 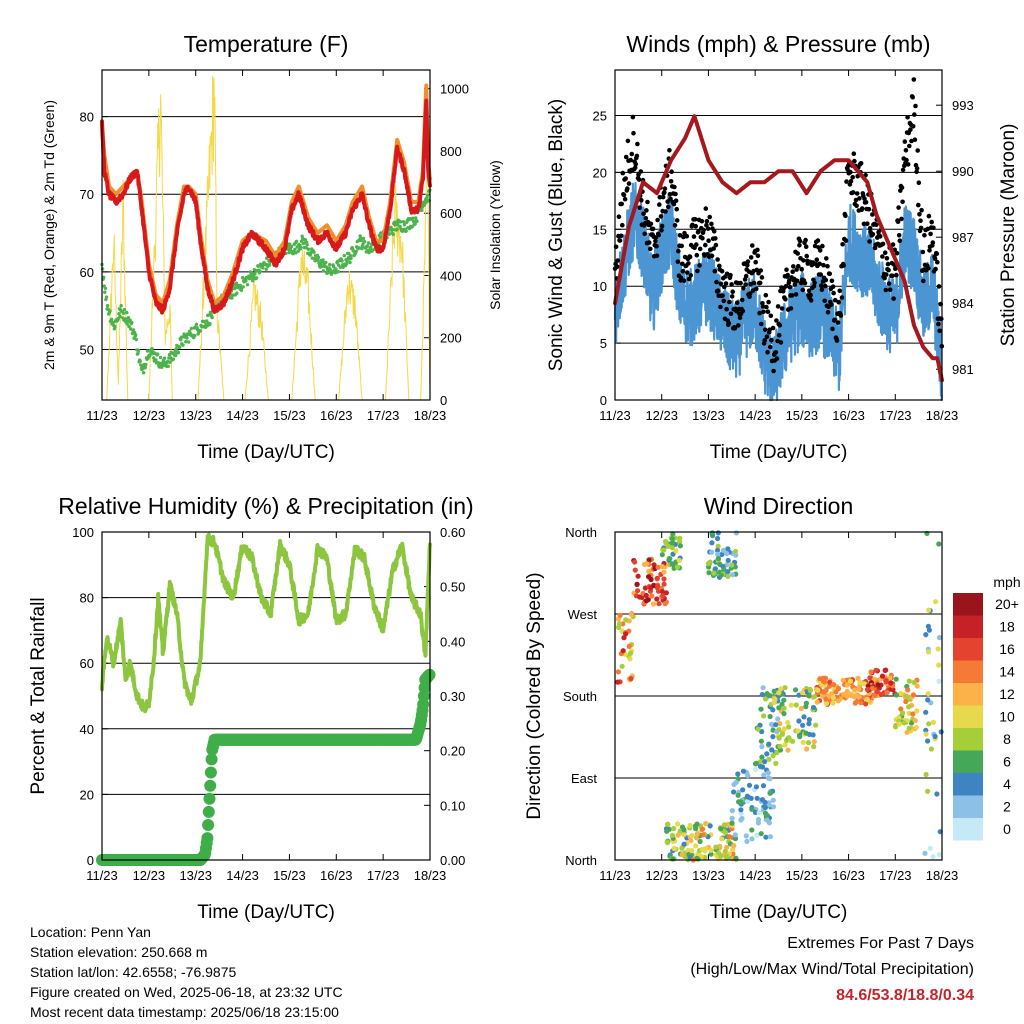 I want to click on y2-tick-label: 400, so click(x=451, y=275).